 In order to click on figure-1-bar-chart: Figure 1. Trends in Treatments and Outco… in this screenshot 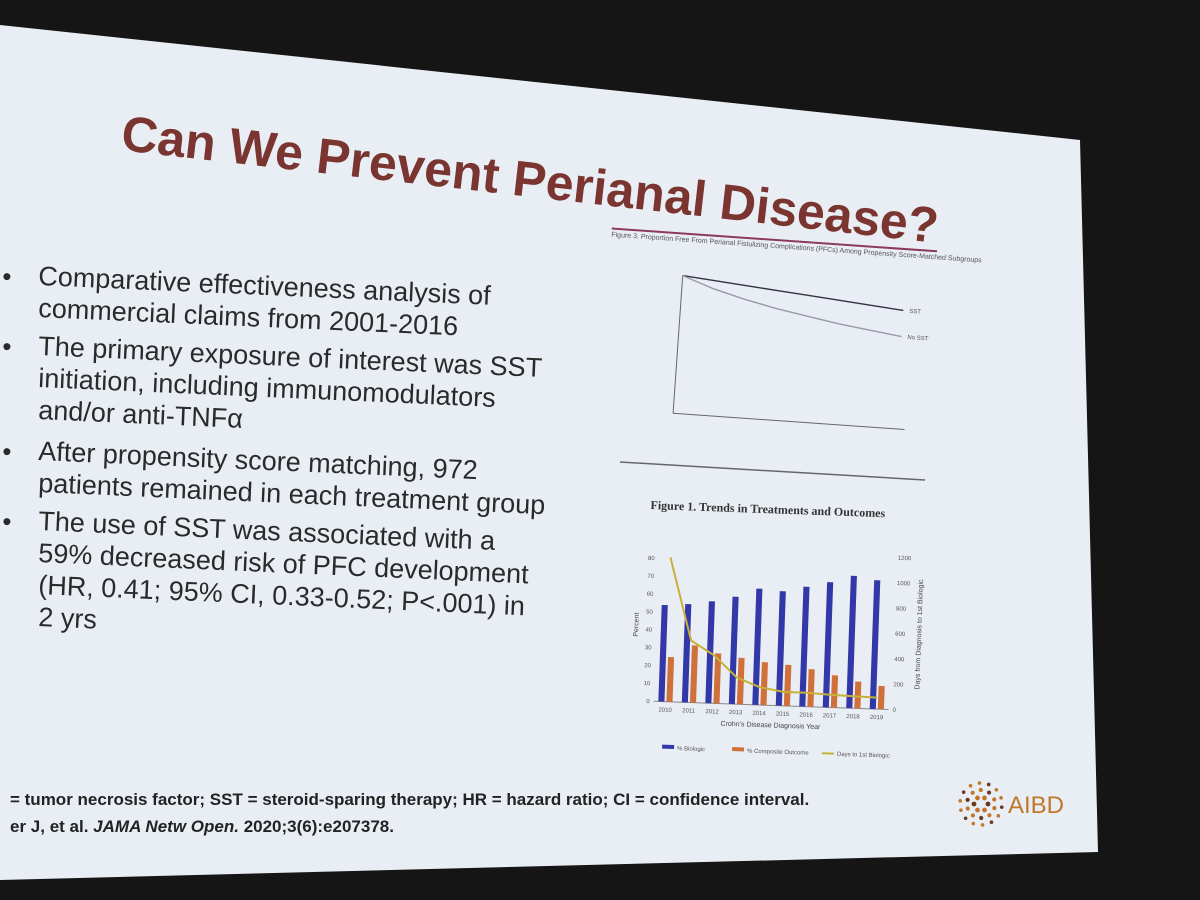, I will do `click(779, 629)`.